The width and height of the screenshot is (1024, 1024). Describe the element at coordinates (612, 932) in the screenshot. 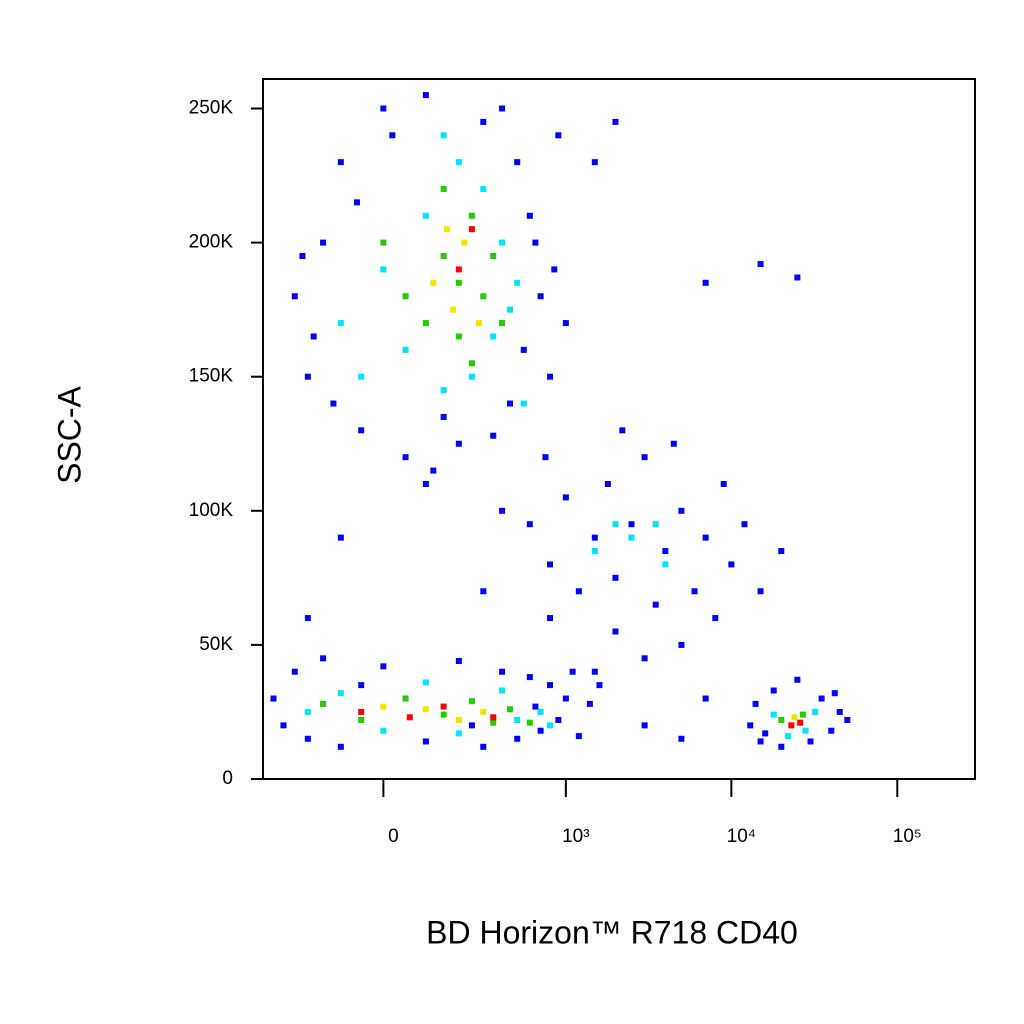

I see `x-axis-title: BD Horizon™ R718 CD40` at that location.